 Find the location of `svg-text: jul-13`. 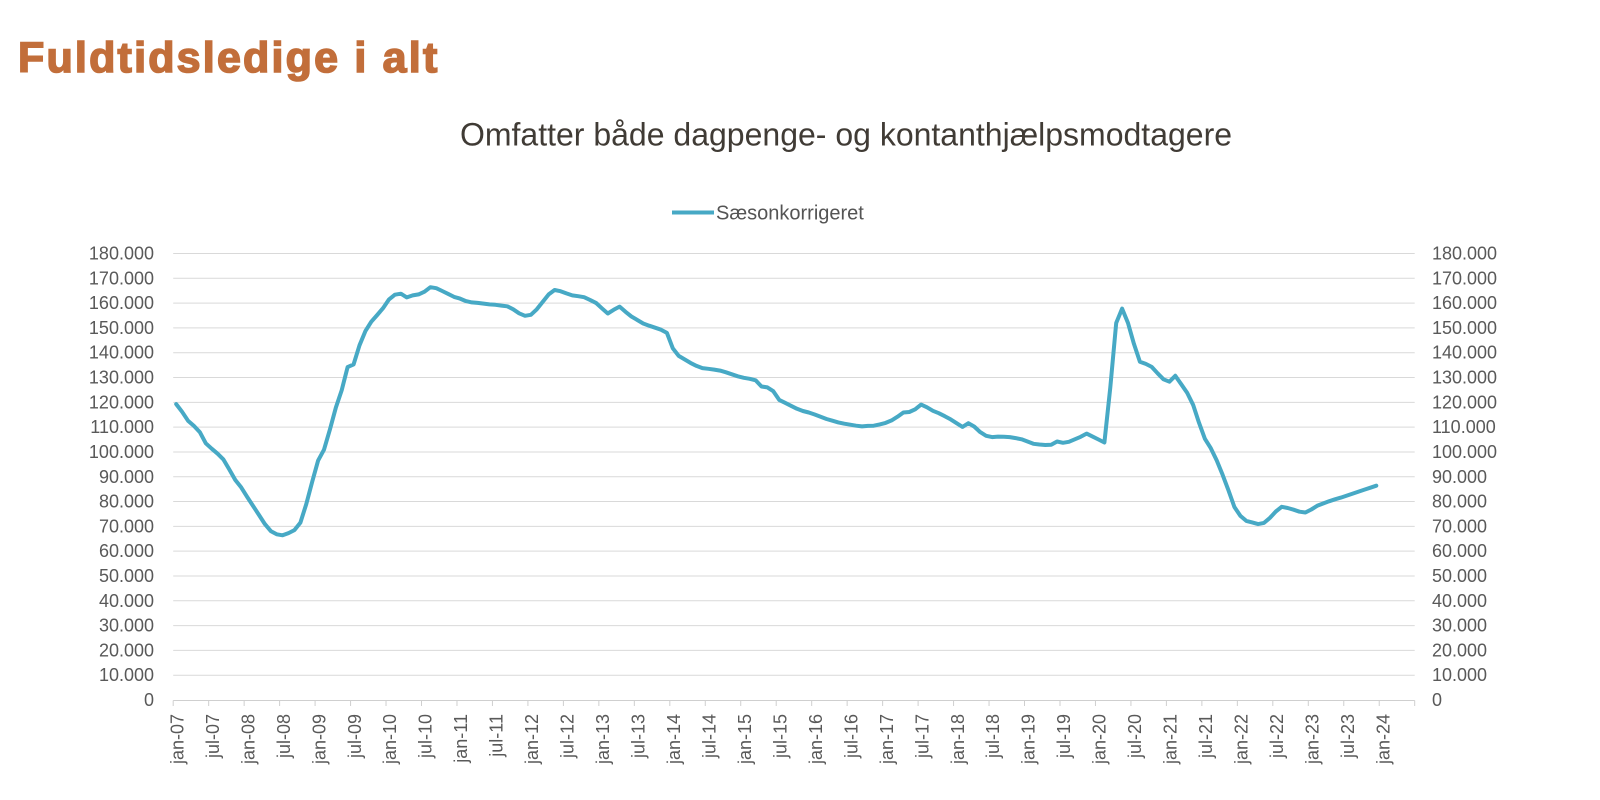

svg-text: jul-13 is located at coordinates (639, 736).